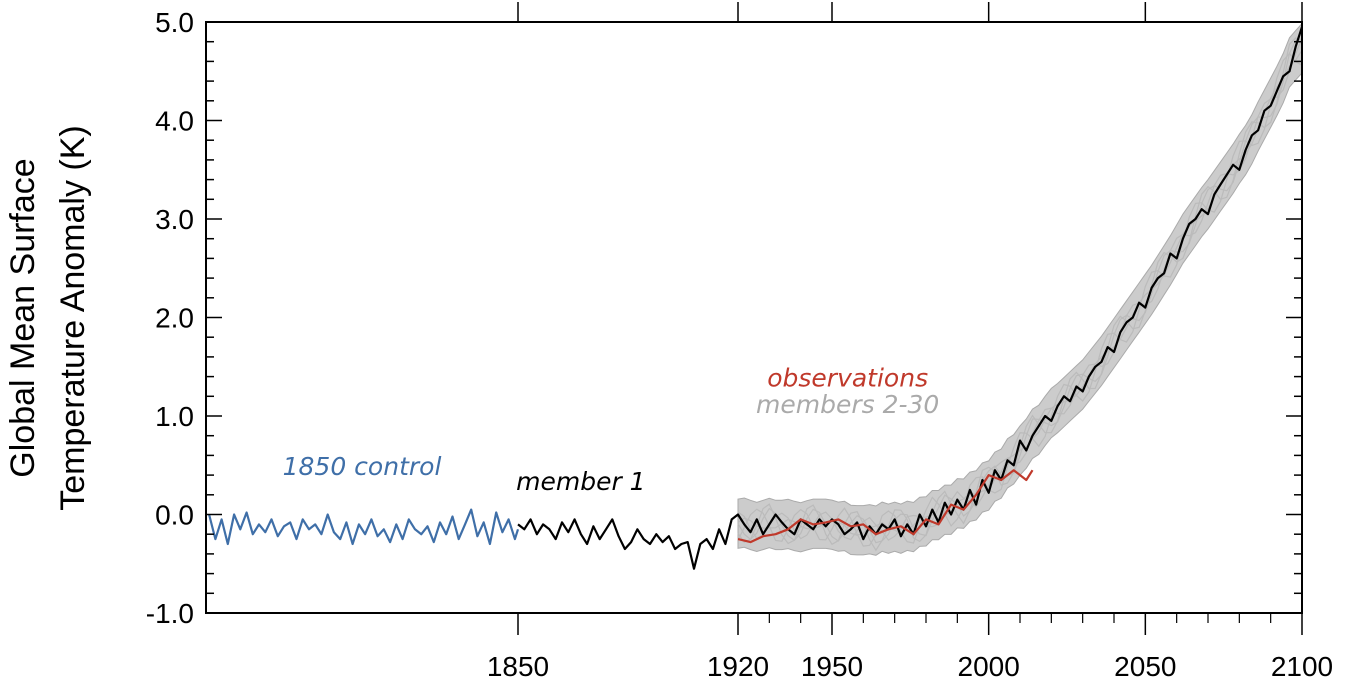  Describe the element at coordinates (174, 416) in the screenshot. I see `y-tick-label: 1.0` at that location.